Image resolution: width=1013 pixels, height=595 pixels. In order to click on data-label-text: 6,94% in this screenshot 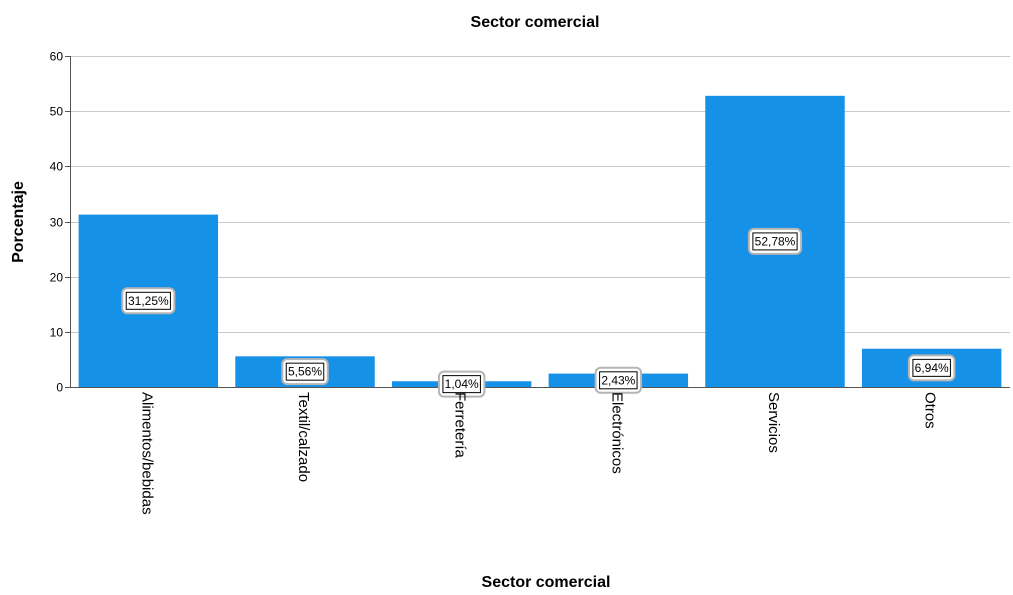, I will do `click(932, 368)`.